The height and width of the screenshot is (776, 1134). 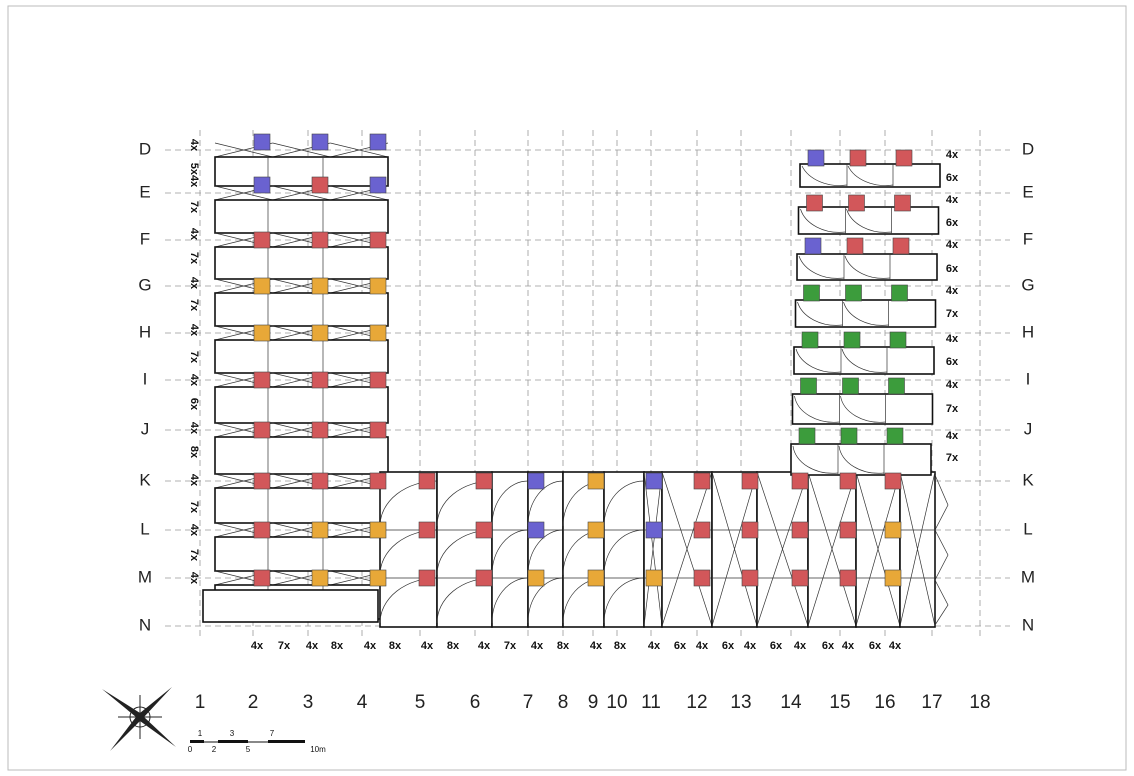 What do you see at coordinates (1028, 331) in the screenshot?
I see `row-label: H` at bounding box center [1028, 331].